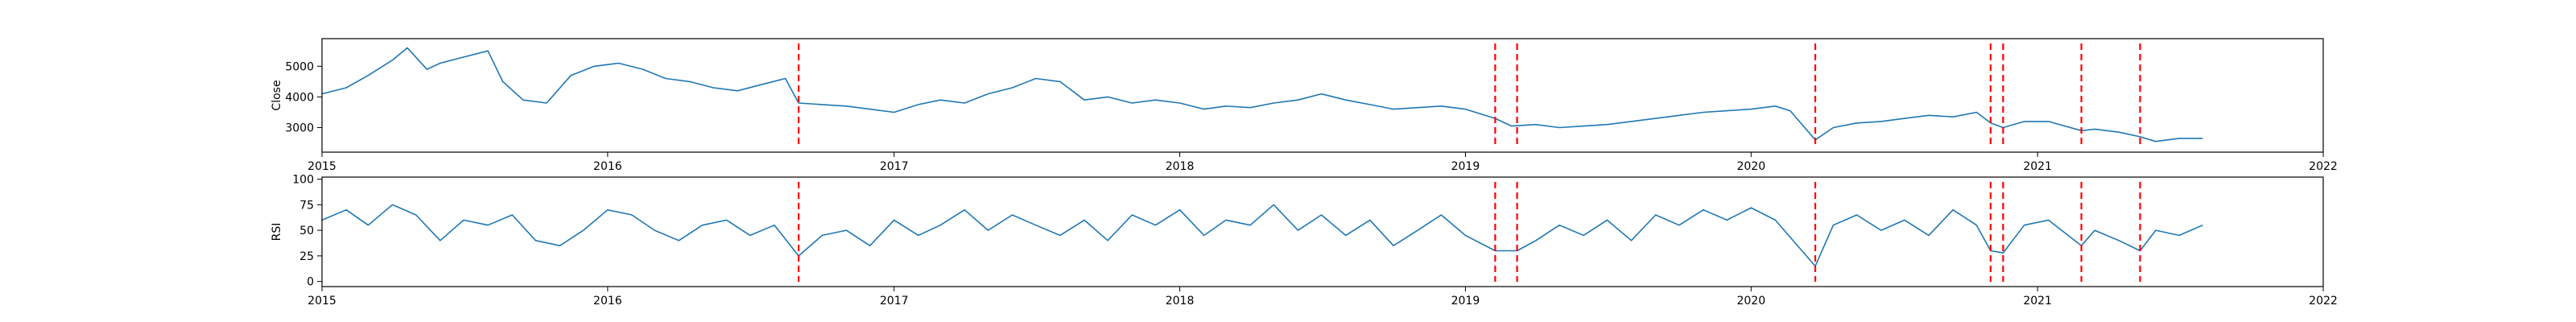  Describe the element at coordinates (2037, 301) in the screenshot. I see `rsi-x-tick-label: 2021` at that location.